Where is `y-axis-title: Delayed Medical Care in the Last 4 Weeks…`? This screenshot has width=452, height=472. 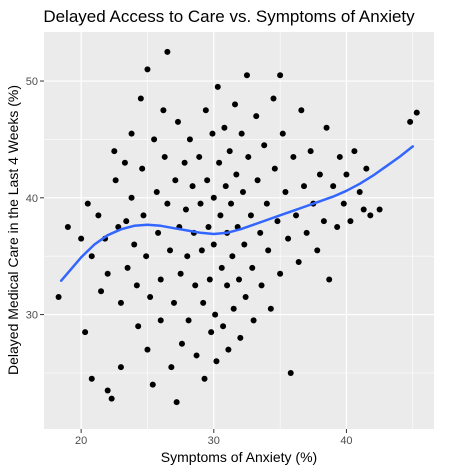 y-axis-title: Delayed Medical Care in the Last 4 Weeks… is located at coordinates (13, 230).